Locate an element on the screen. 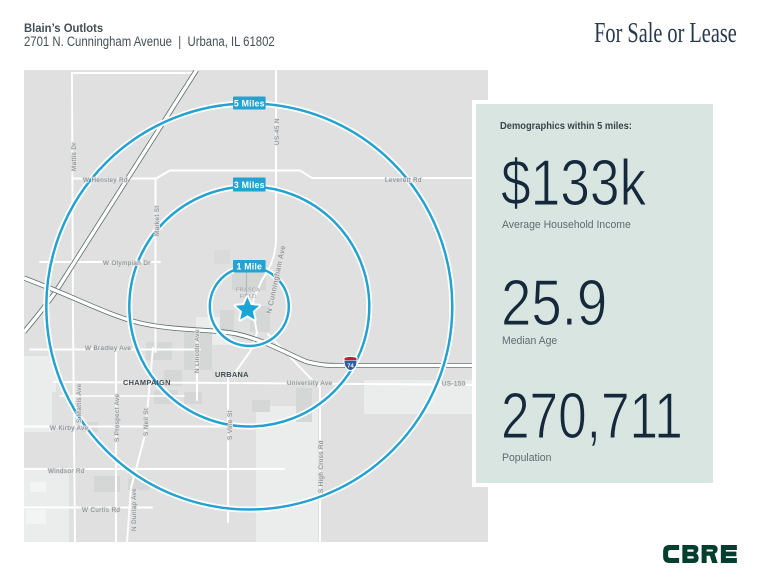  svg-text: Windsor Rd is located at coordinates (66, 471).